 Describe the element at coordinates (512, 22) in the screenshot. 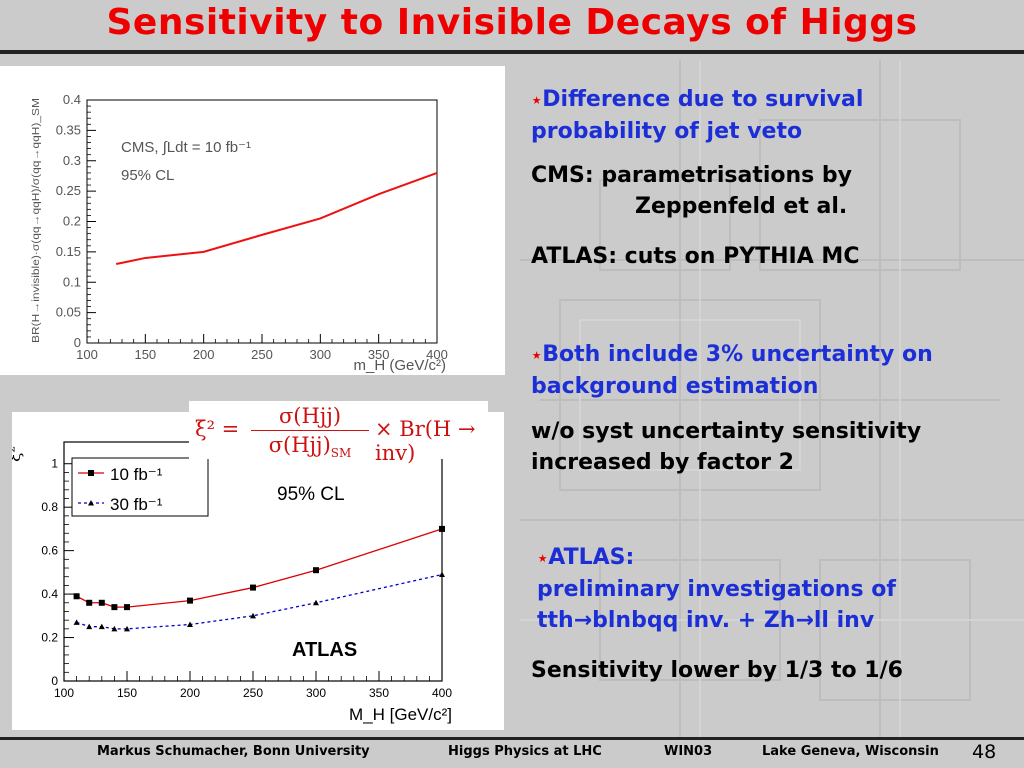

I see `slide-title: Sensitivity to Invisible Decays of Higgs` at that location.